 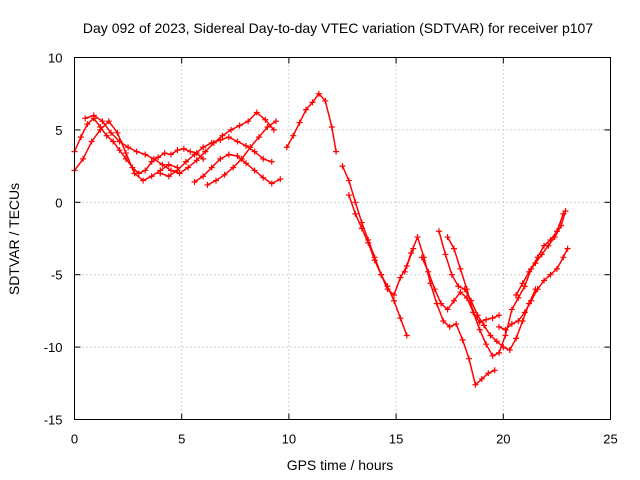 I want to click on y-tick-label: -5, so click(x=57, y=275).